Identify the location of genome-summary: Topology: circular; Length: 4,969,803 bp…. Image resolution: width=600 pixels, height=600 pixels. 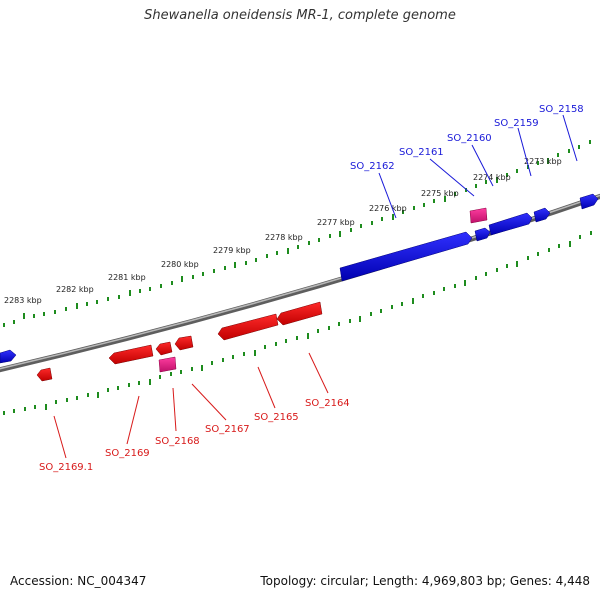
(425, 581).